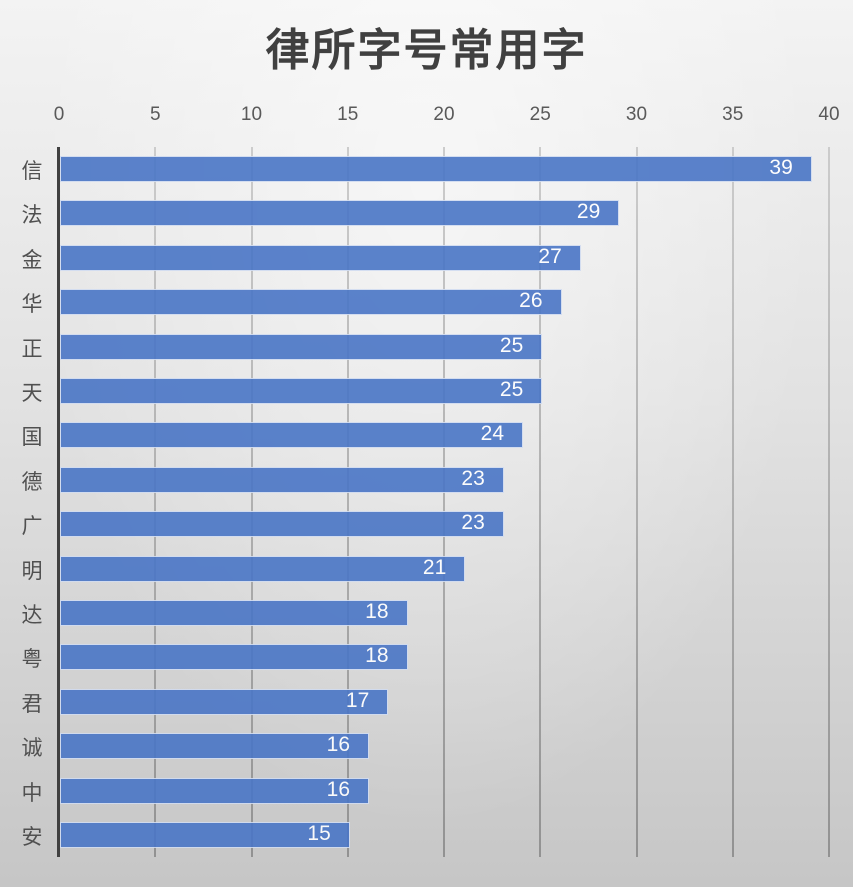 This screenshot has width=853, height=887. What do you see at coordinates (311, 302) in the screenshot?
I see `bar: 26` at bounding box center [311, 302].